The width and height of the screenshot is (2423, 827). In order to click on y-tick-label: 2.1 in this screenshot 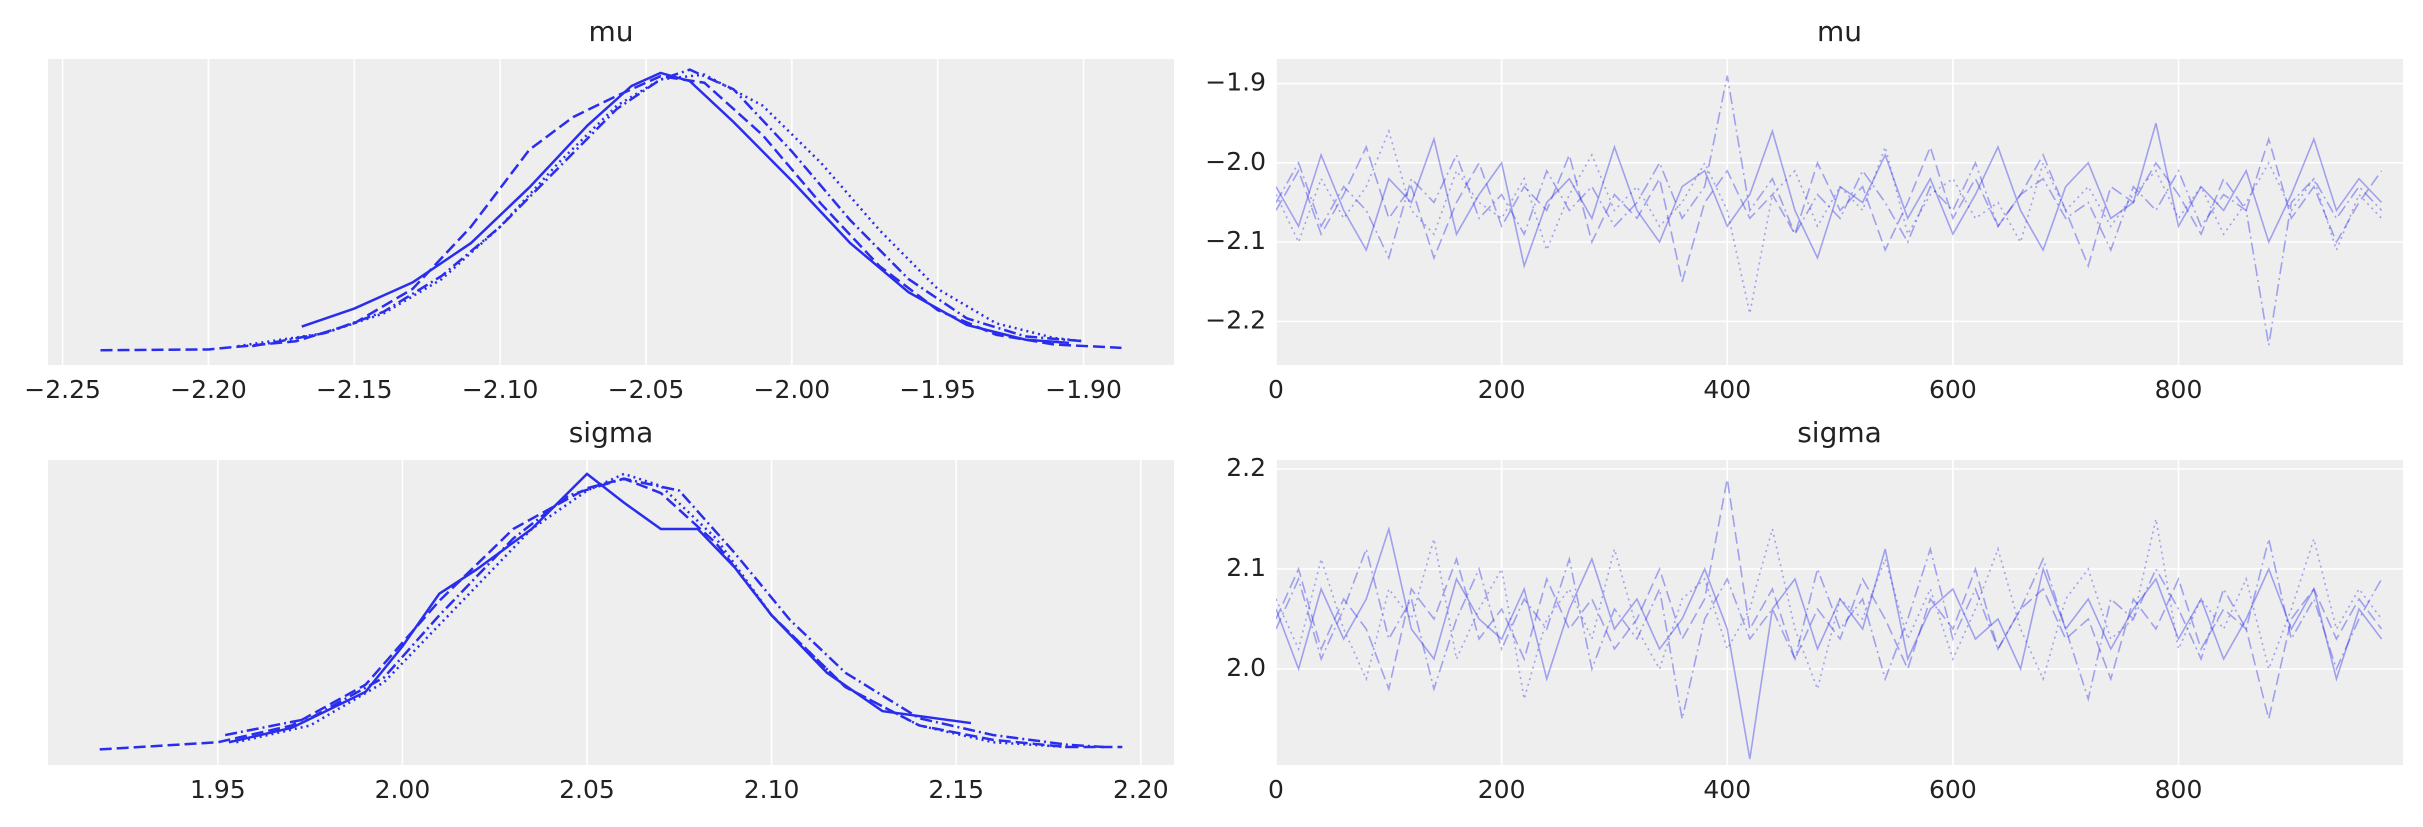, I will do `click(1246, 567)`.